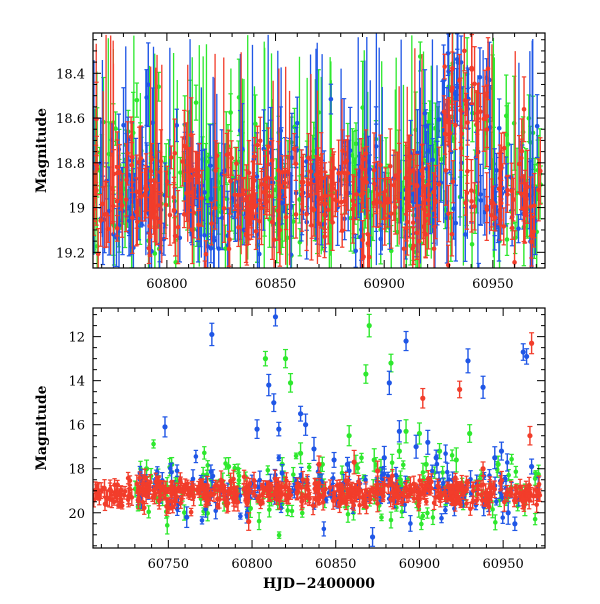  I want to click on y-tick-label: 18.8, so click(70, 164).